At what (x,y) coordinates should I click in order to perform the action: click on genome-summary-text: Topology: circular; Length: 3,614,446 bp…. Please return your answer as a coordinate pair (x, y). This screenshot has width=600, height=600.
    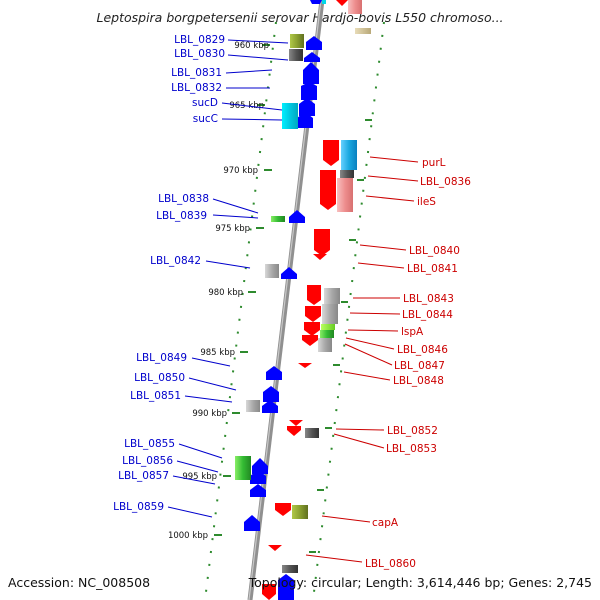
    Looking at the image, I should click on (420, 582).